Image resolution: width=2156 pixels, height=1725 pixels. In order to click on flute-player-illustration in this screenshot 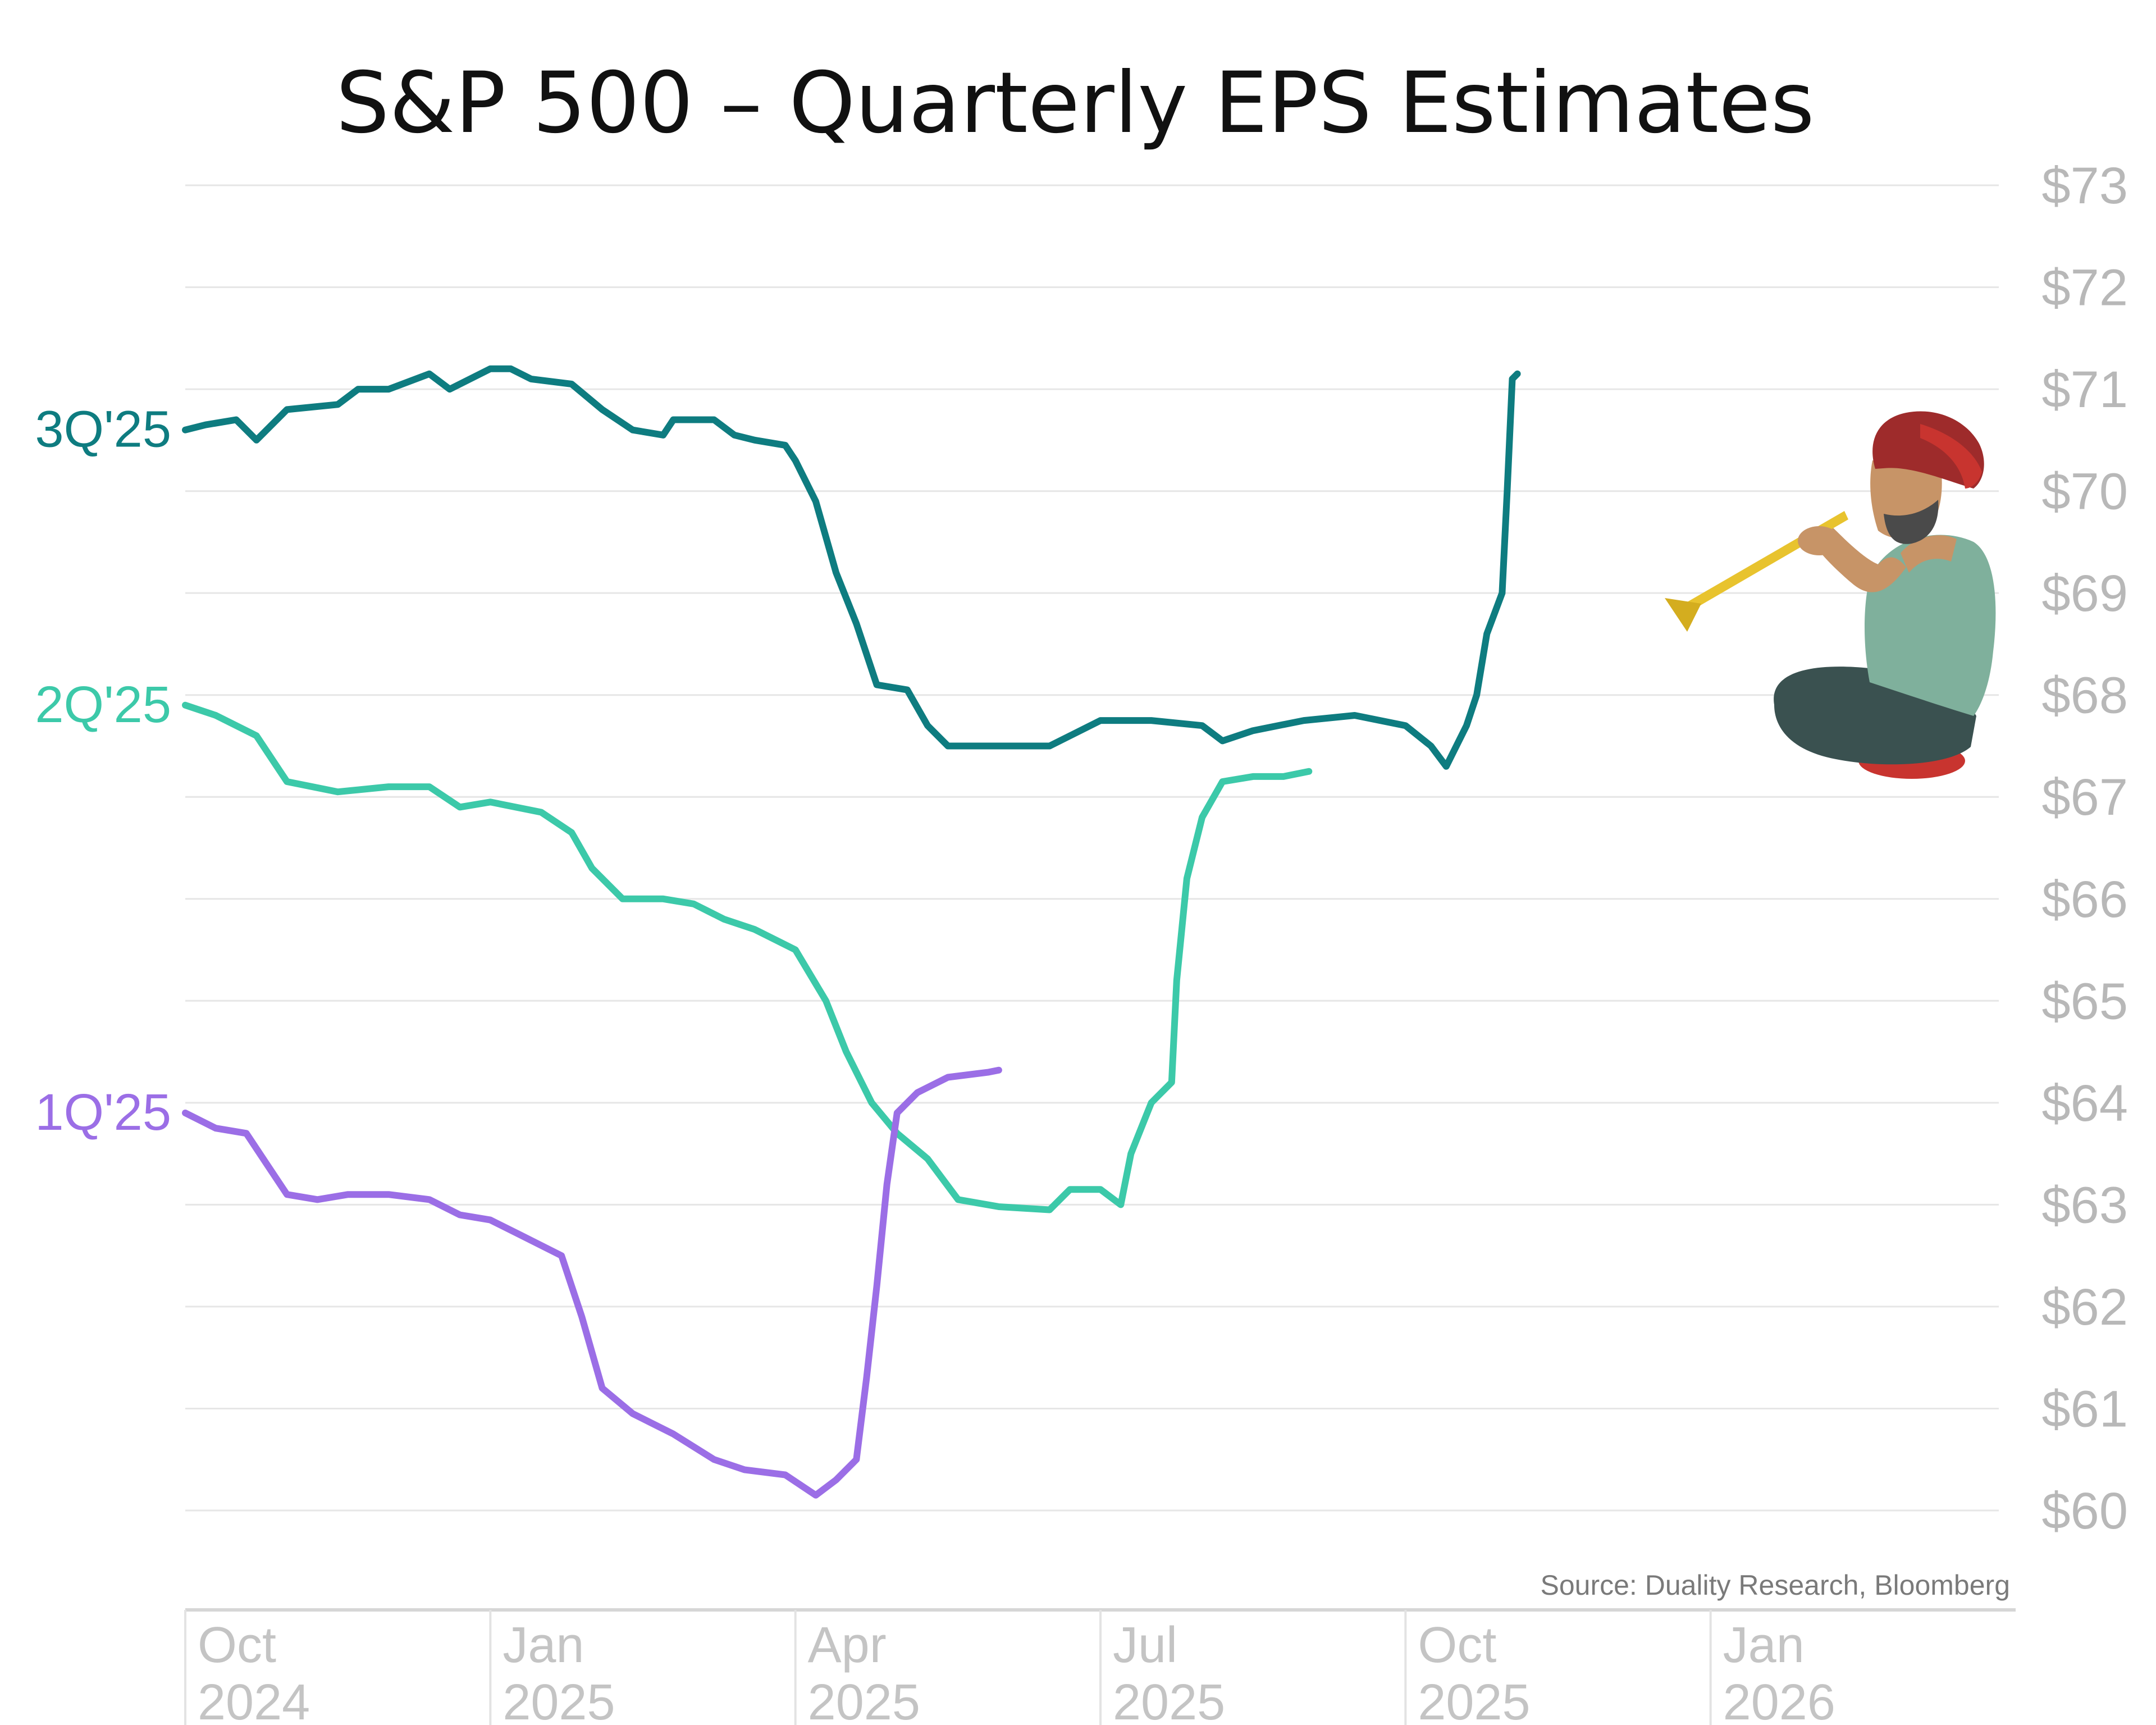, I will do `click(1830, 595)`.